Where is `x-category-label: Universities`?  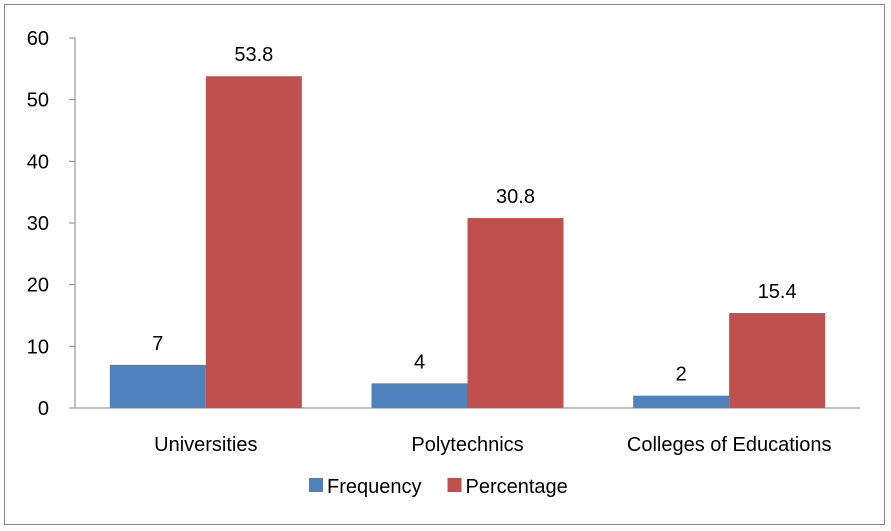 x-category-label: Universities is located at coordinates (205, 445).